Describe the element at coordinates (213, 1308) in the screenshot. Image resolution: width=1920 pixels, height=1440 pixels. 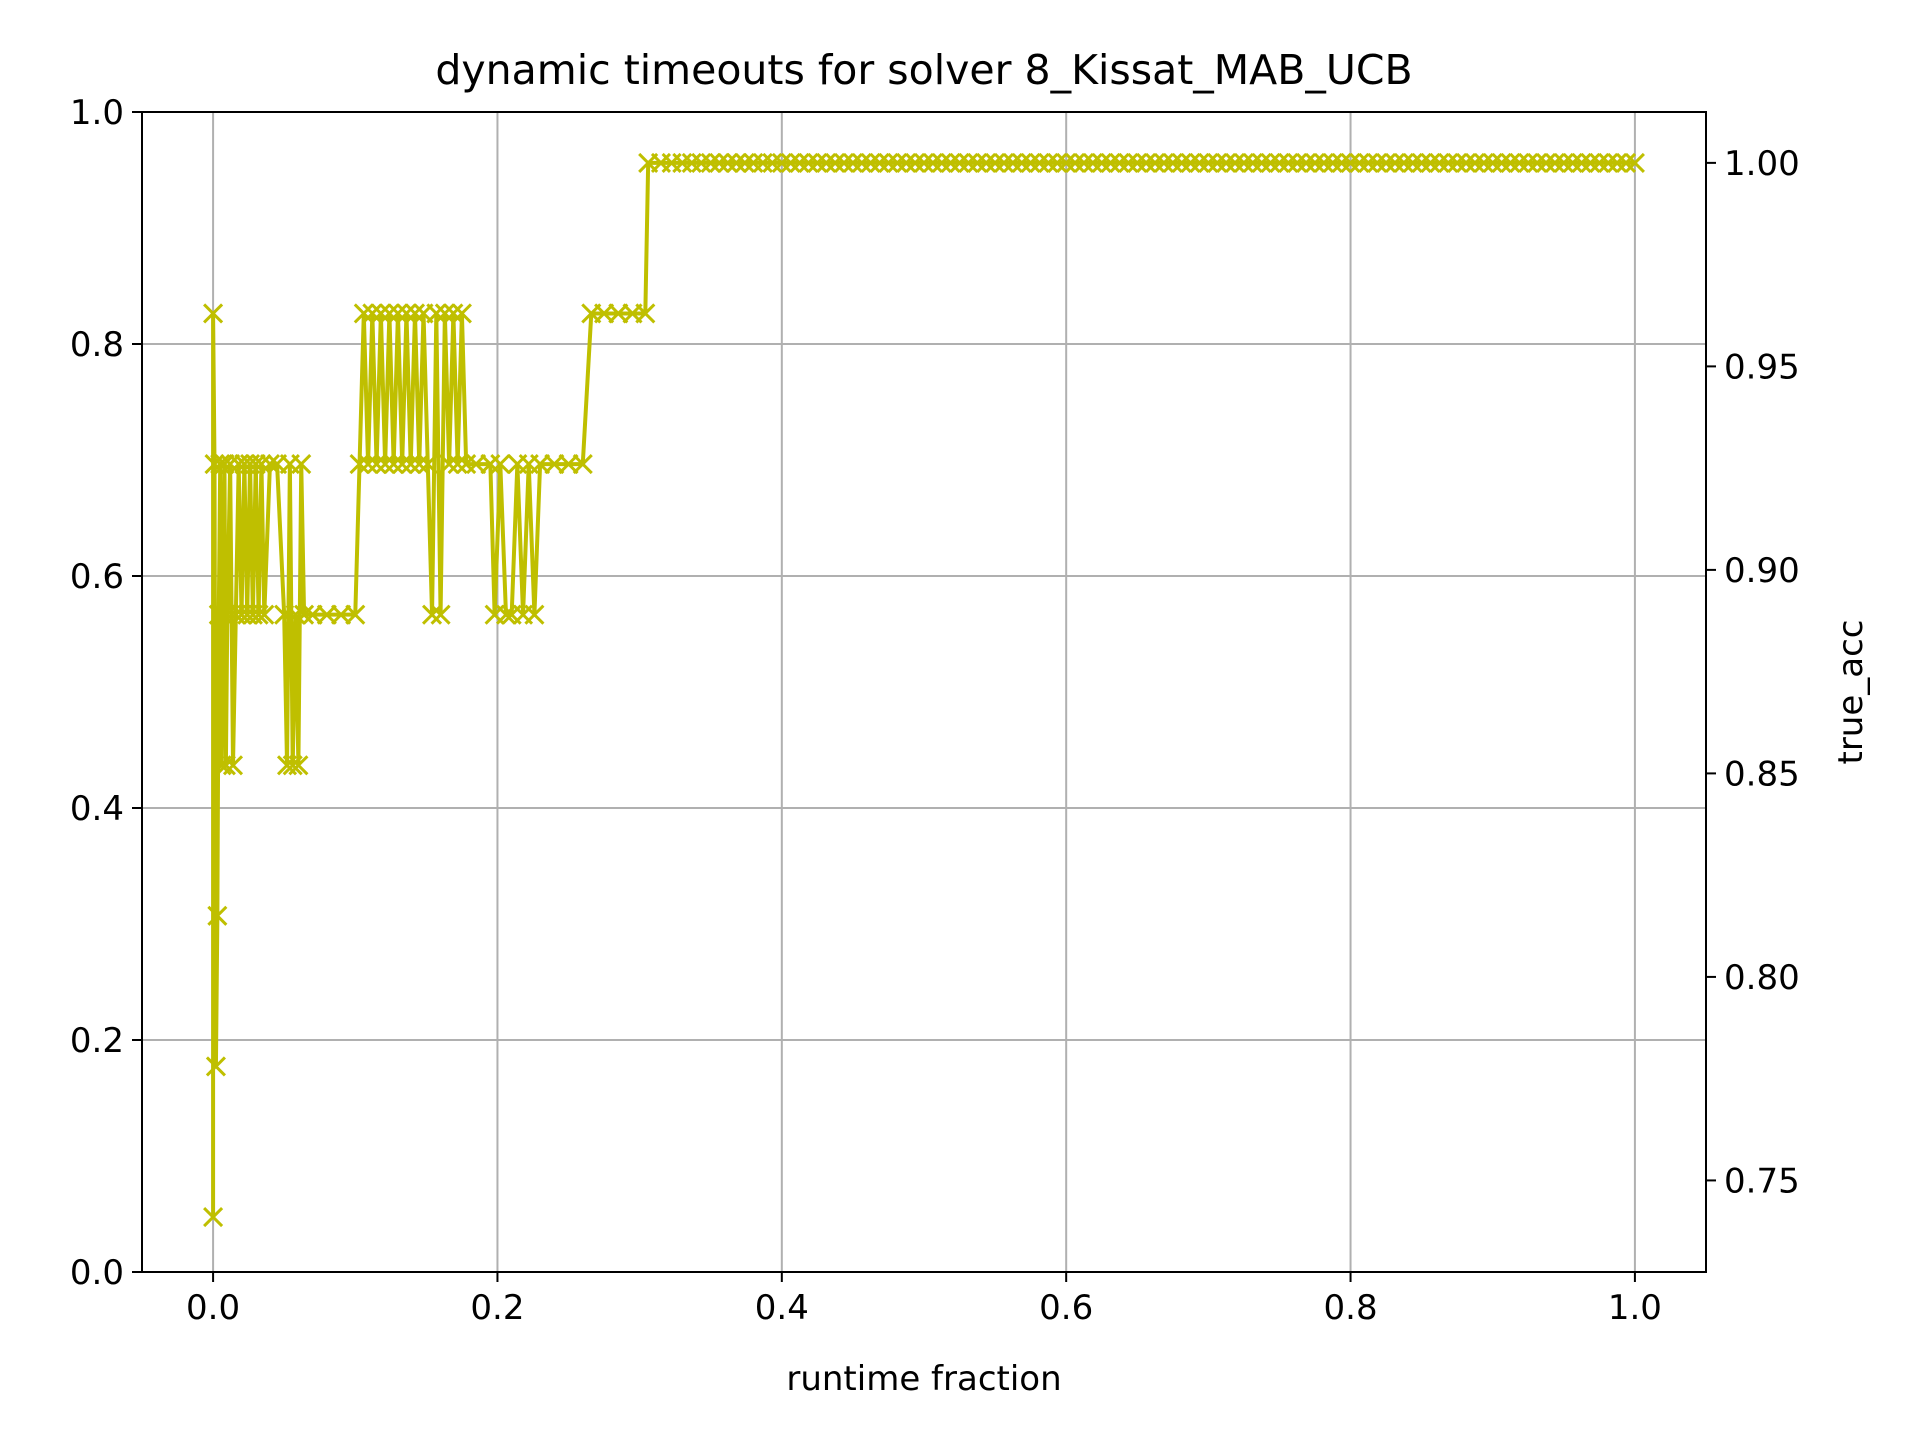
I see `x-tick-label: 0.0` at that location.